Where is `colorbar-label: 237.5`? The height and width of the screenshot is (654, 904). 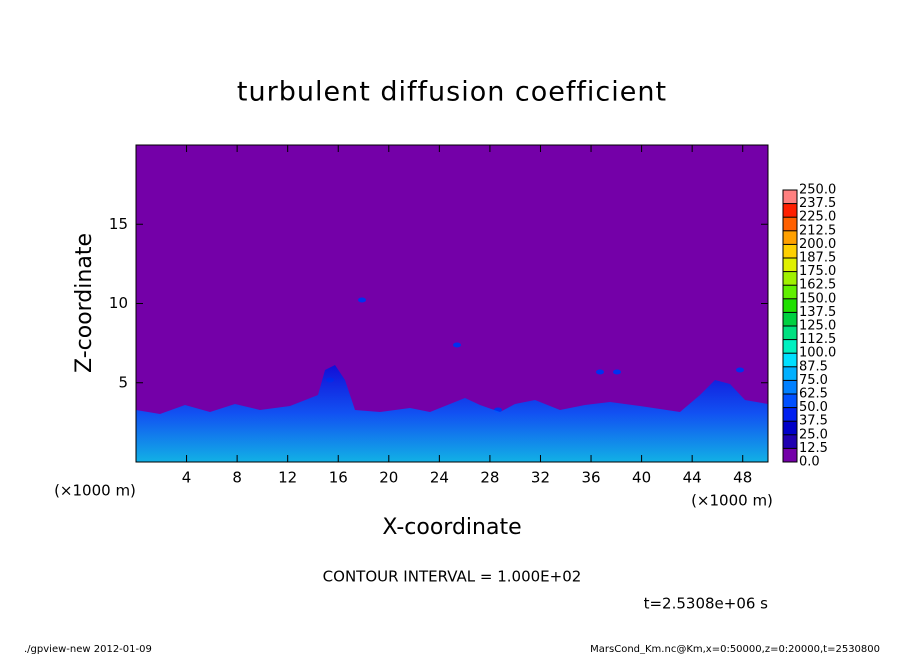
colorbar-label: 237.5 is located at coordinates (817, 203).